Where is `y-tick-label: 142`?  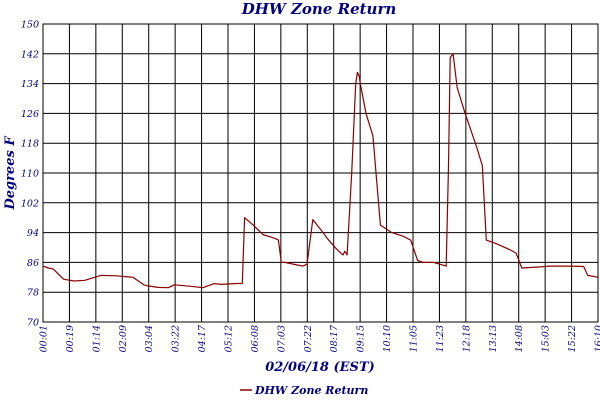 y-tick-label: 142 is located at coordinates (30, 54).